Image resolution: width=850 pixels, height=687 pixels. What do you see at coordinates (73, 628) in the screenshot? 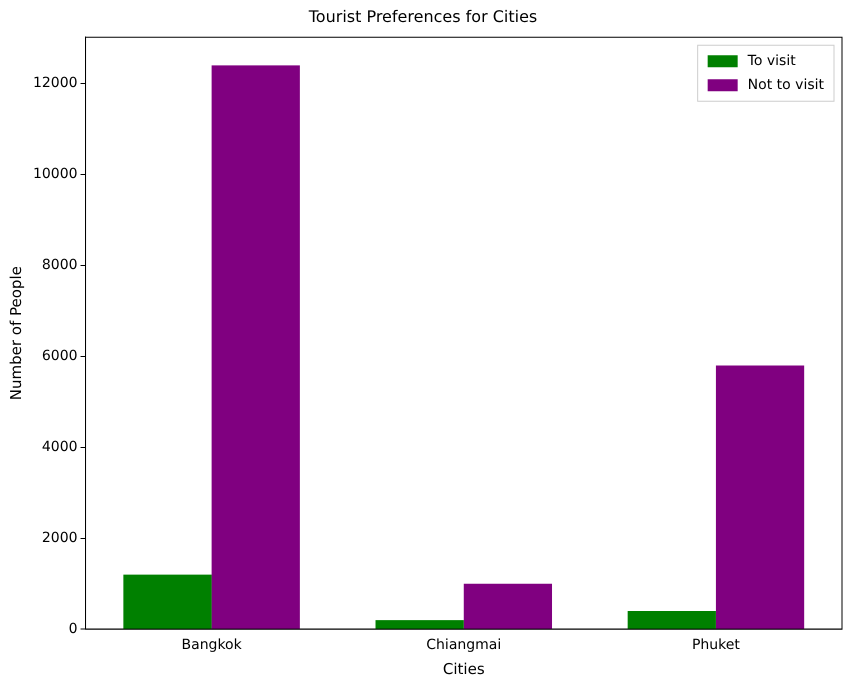
I see `y-tick-label: 0` at bounding box center [73, 628].